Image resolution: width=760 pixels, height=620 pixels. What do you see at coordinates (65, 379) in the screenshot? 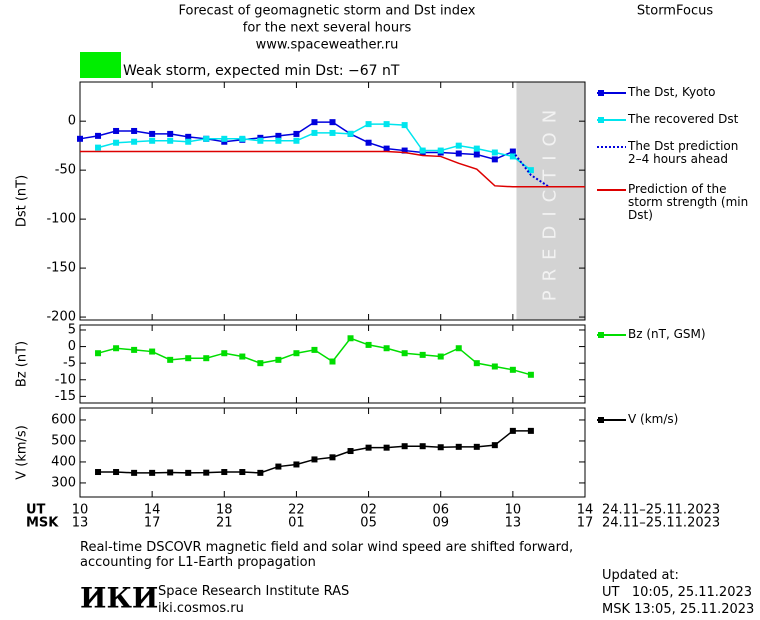
I see `y-tick-label: -10` at bounding box center [65, 379].